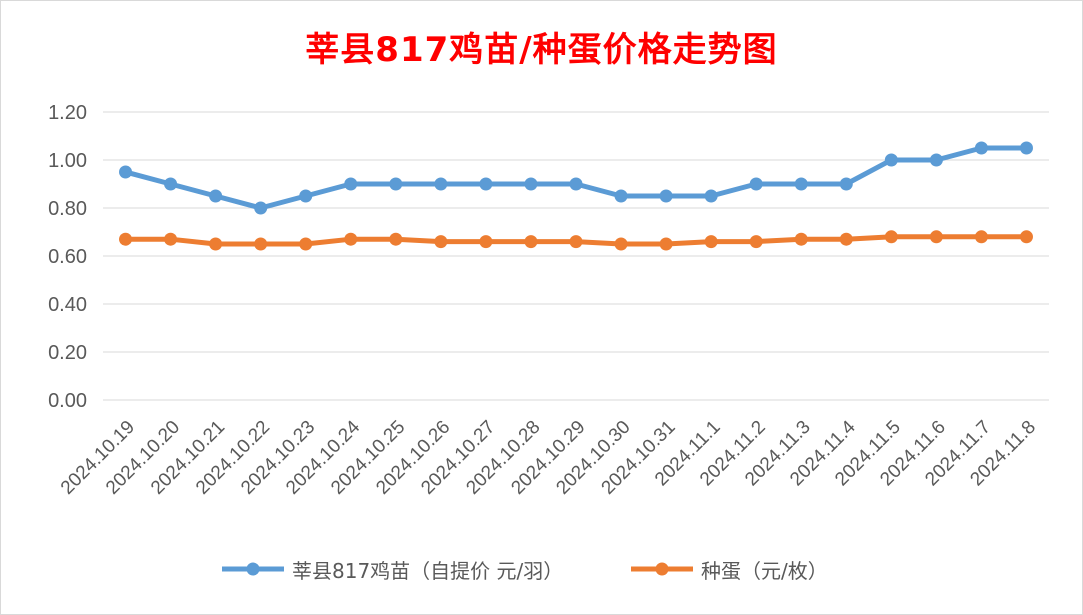 The image size is (1083, 615). Describe the element at coordinates (67, 401) in the screenshot. I see `y-tick-label-0: 0.00` at that location.